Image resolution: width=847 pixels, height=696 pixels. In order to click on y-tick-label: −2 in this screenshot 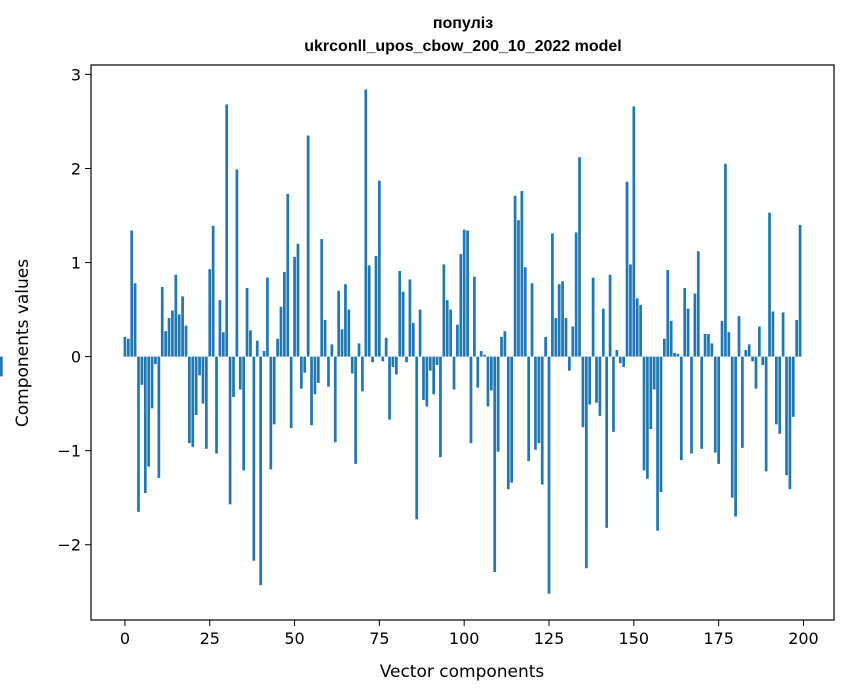, I will do `click(69, 545)`.